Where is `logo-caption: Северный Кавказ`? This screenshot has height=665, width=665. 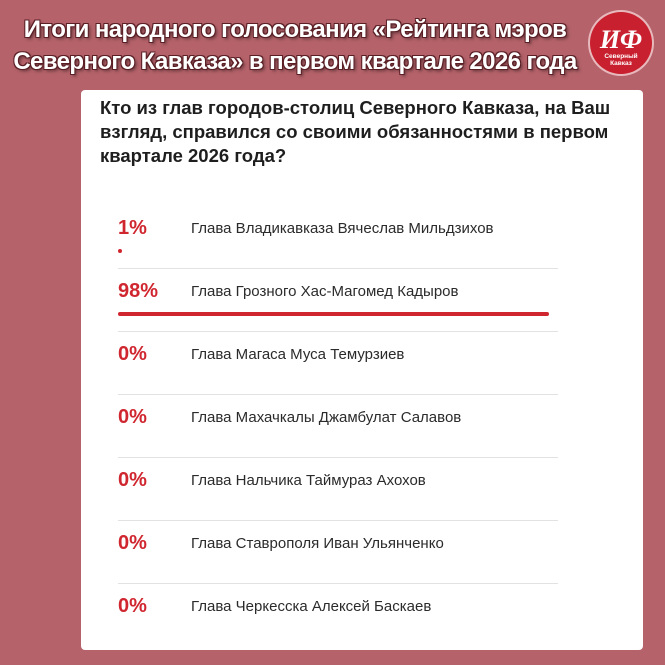
logo-caption: Северный Кавказ is located at coordinates (621, 60).